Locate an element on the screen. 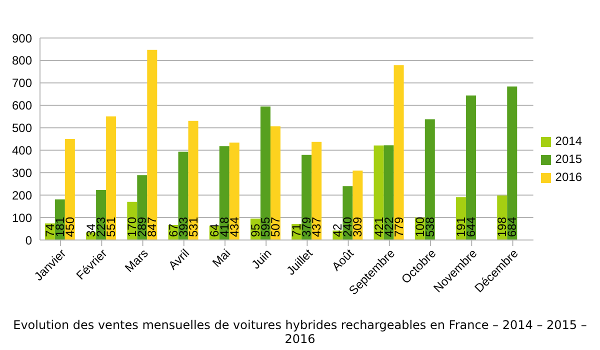 Image resolution: width=600 pixels, height=350 pixels. y-tick-label: 500 is located at coordinates (22, 128).